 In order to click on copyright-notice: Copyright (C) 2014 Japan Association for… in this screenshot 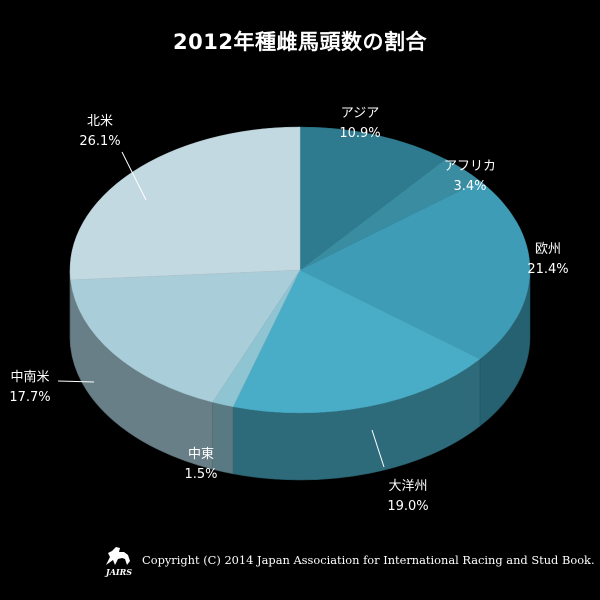, I will do `click(368, 560)`.